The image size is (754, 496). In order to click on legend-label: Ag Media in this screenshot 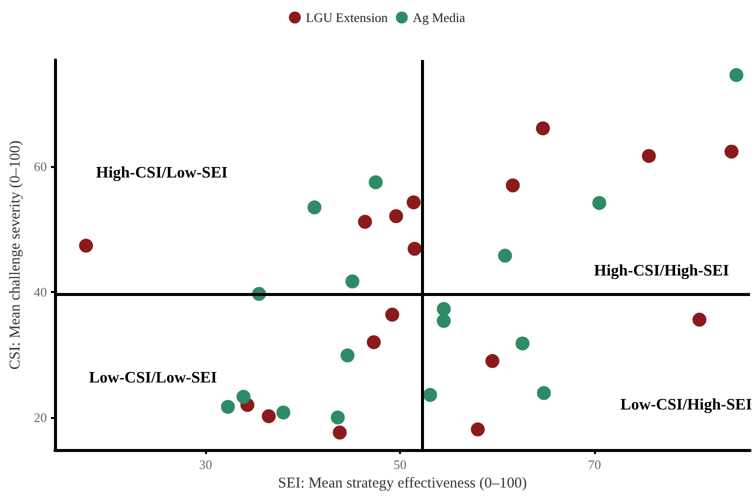, I will do `click(439, 17)`.